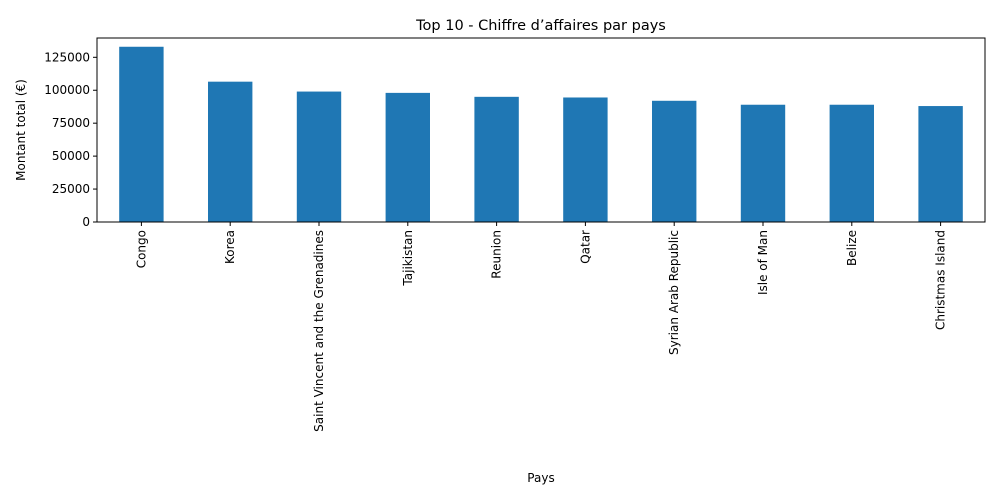 This screenshot has width=1000, height=500. Describe the element at coordinates (70, 139) in the screenshot. I see `y-axis-ticks: 0 25000 50000 75000 100000 125000` at that location.